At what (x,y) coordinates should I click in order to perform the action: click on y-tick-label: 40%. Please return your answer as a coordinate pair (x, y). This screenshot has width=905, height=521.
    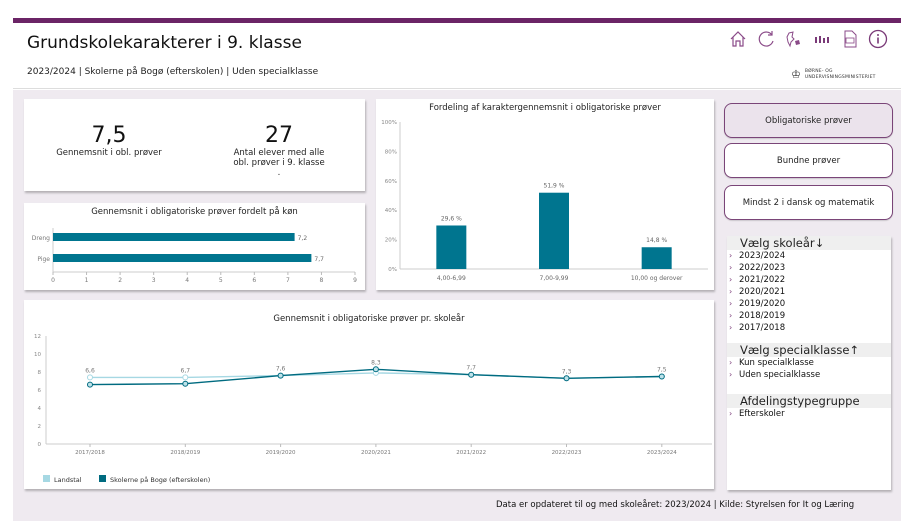
    Looking at the image, I should click on (391, 211).